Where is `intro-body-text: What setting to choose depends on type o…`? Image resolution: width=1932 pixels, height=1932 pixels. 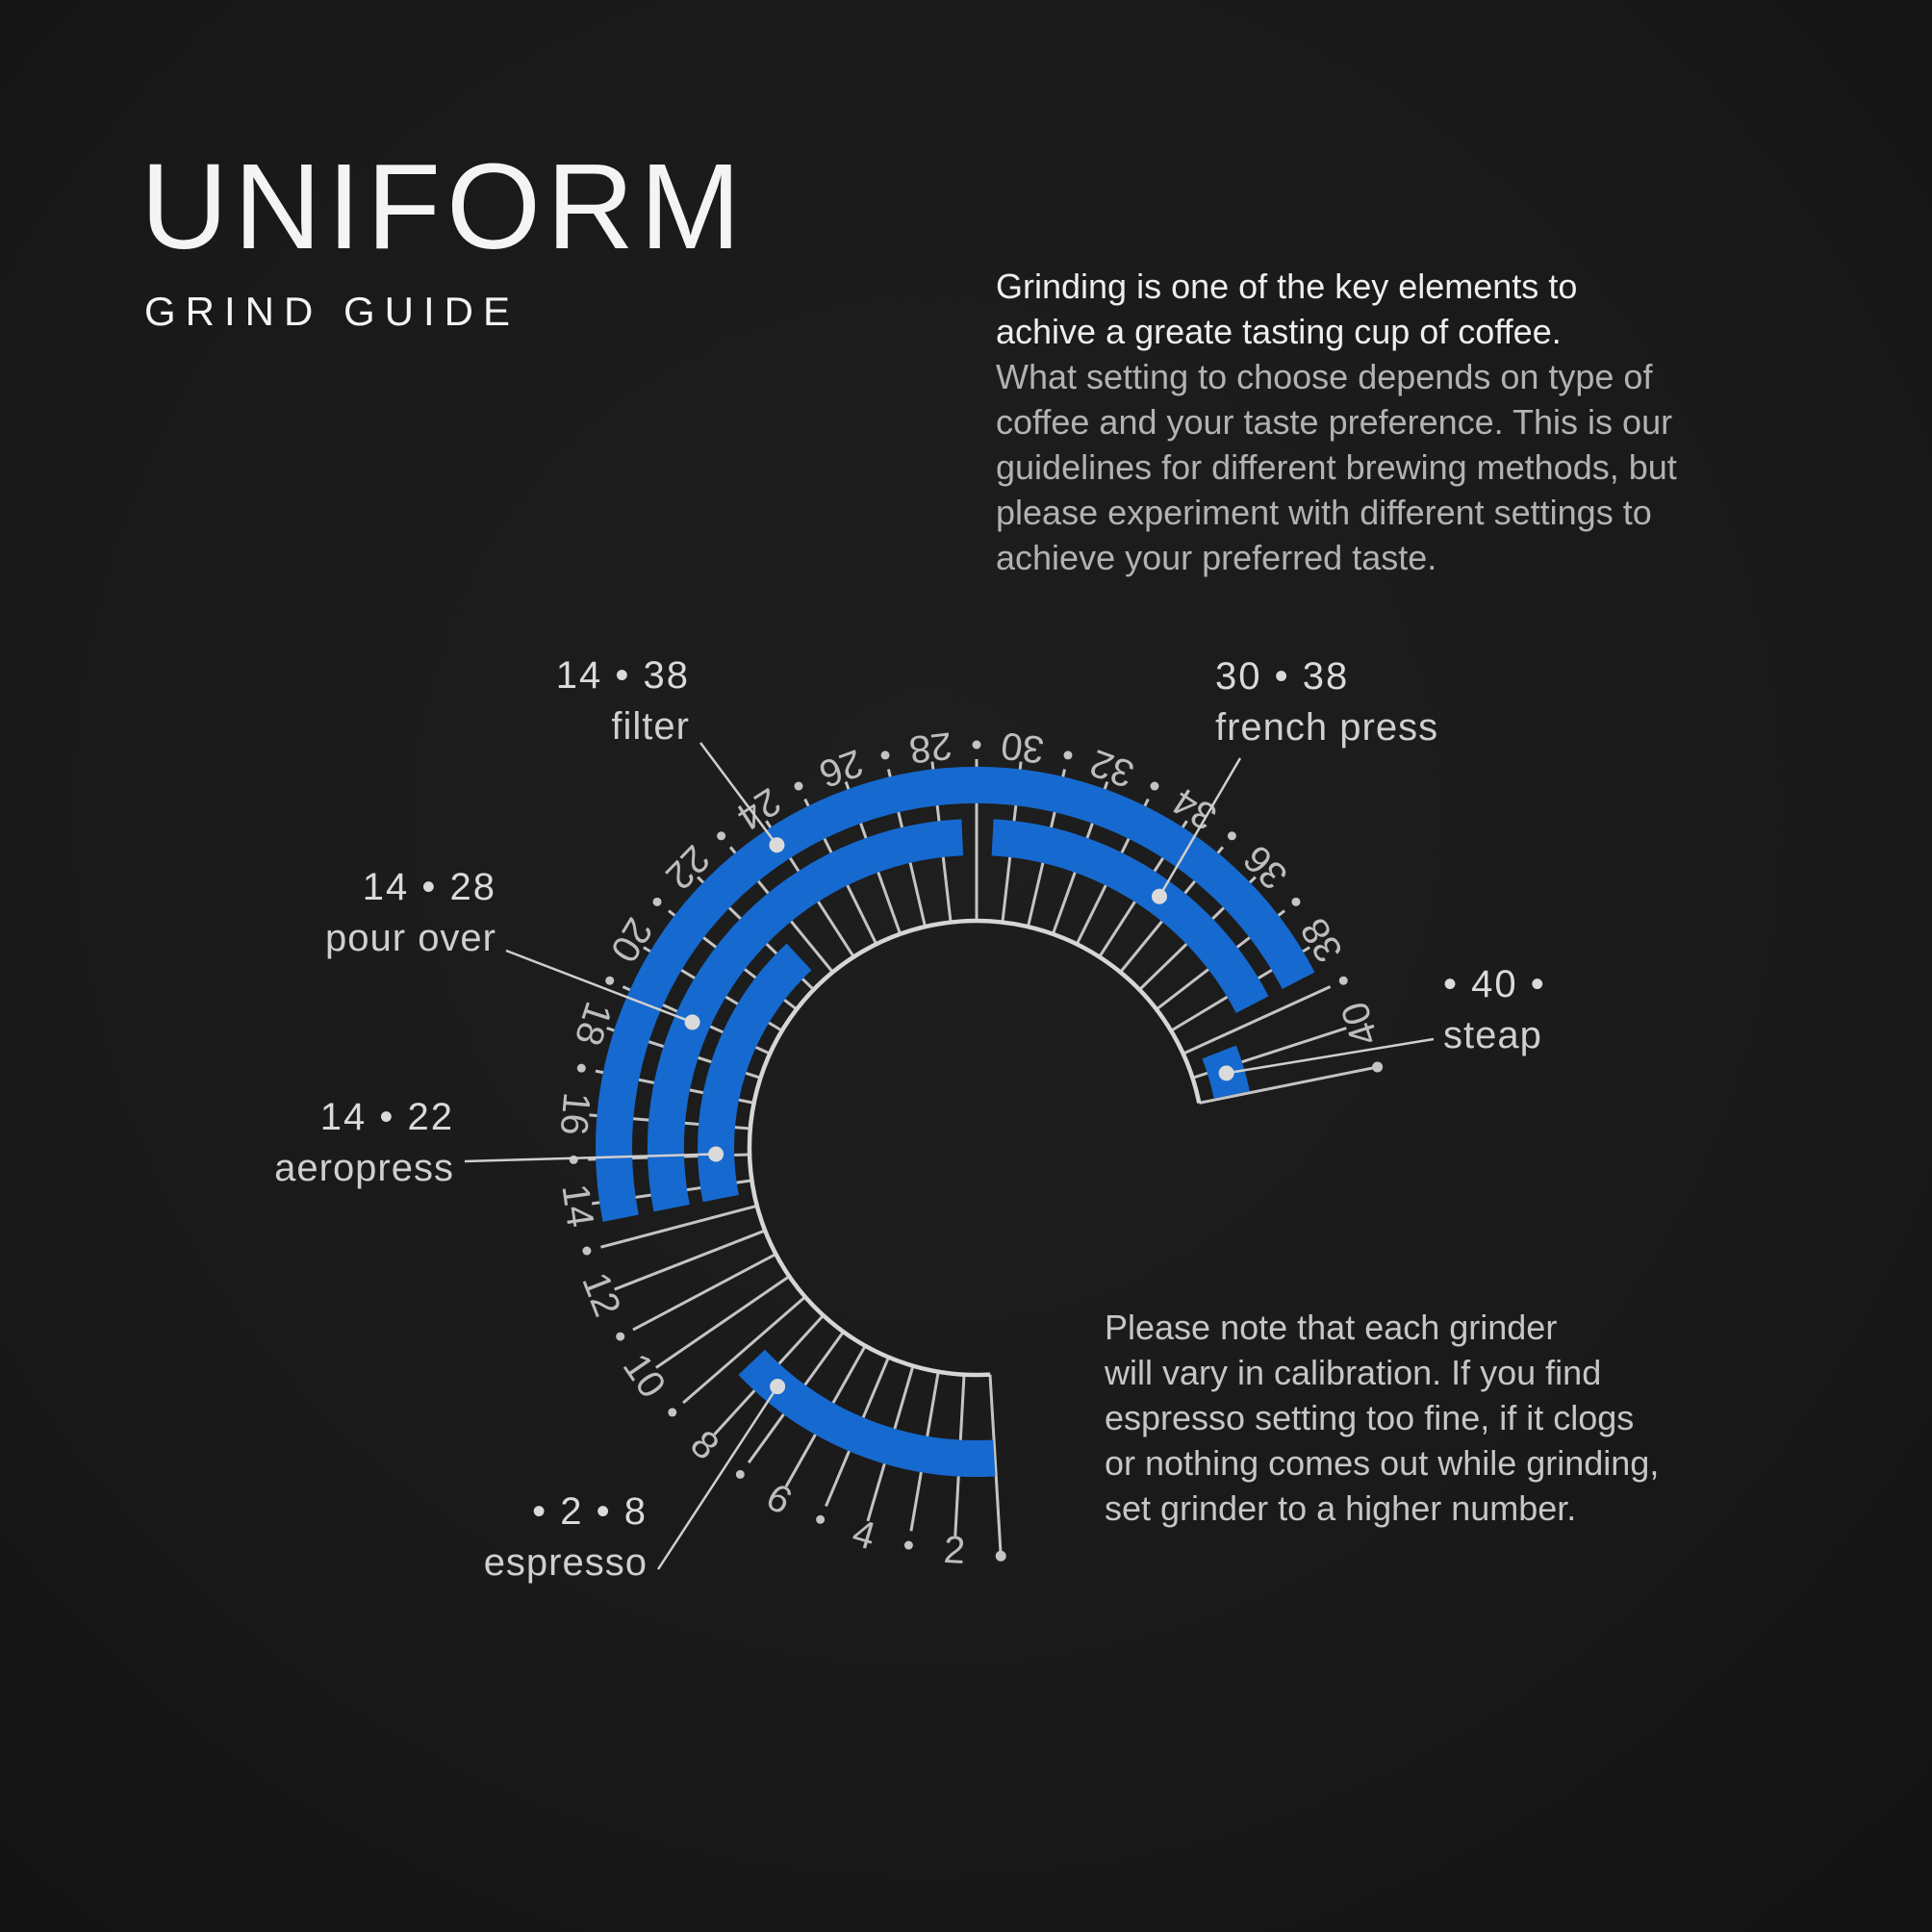
intro-body-text: What setting to choose depends on type o… is located at coordinates (1336, 467).